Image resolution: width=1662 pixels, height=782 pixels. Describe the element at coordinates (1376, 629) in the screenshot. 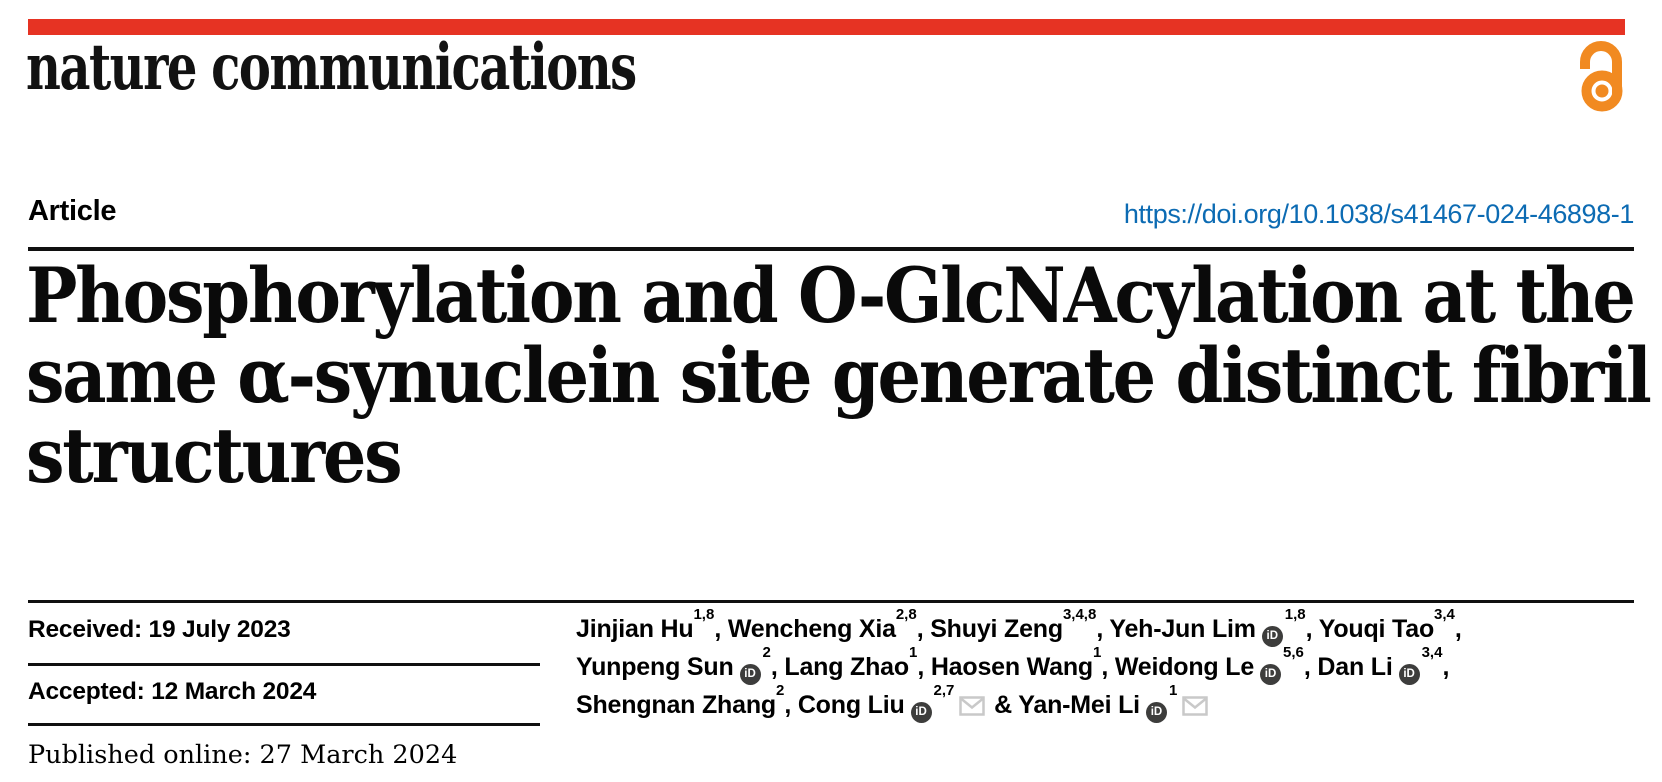

I see `author-name: Youqi Tao` at that location.